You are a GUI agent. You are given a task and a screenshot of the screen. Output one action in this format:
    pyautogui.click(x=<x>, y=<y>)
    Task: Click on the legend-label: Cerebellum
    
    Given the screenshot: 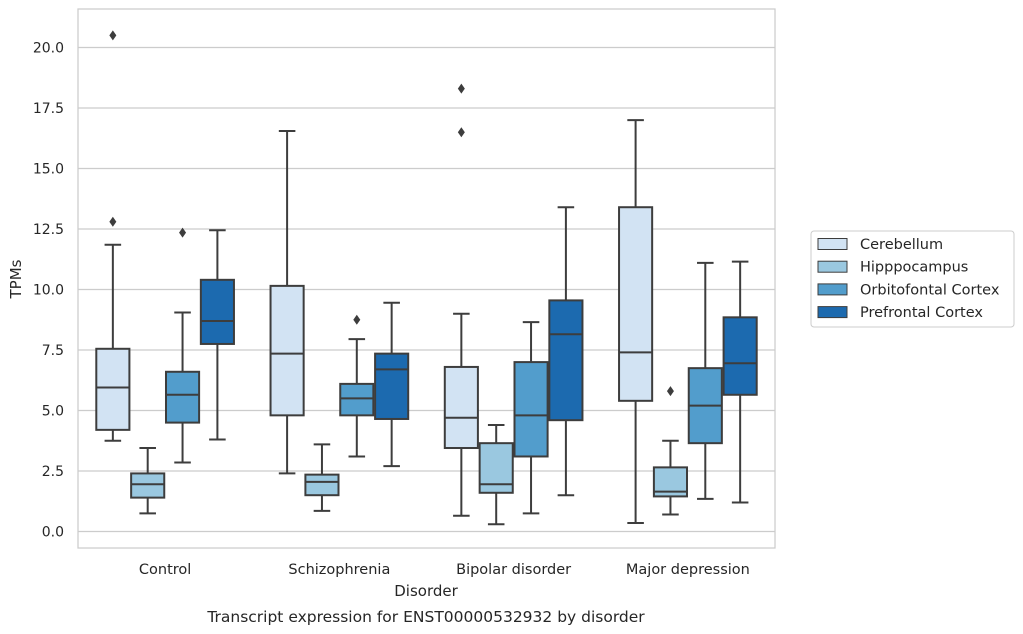 What is the action you would take?
    pyautogui.click(x=901, y=245)
    